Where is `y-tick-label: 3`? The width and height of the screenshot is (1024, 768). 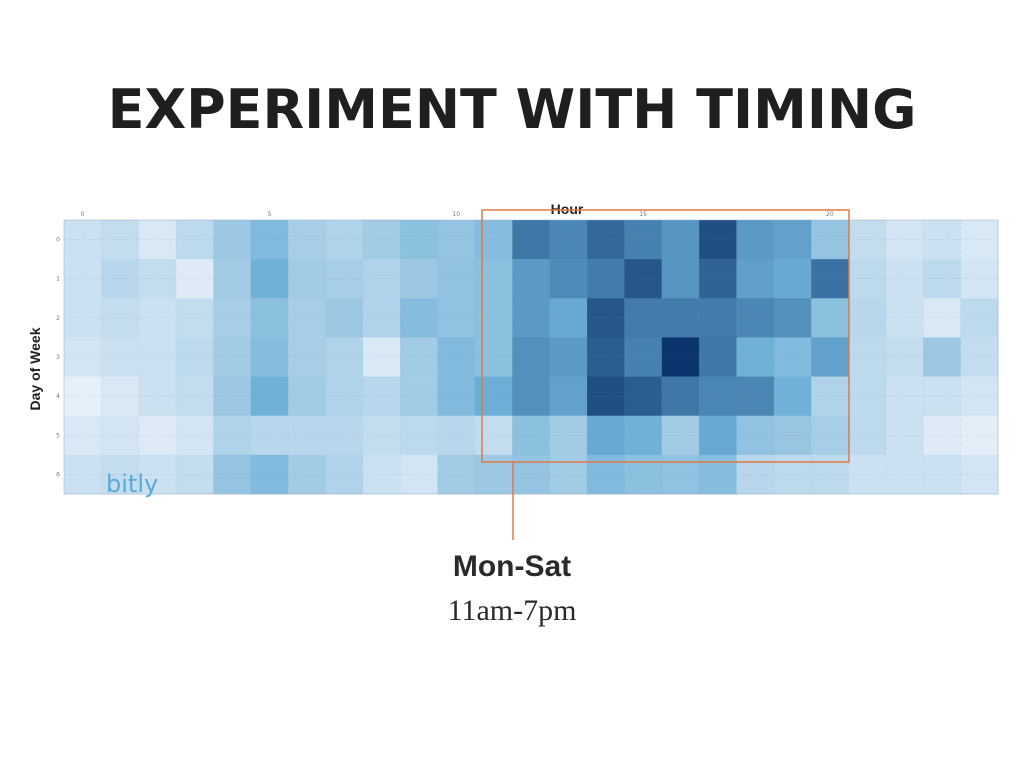 y-tick-label: 3 is located at coordinates (58, 357).